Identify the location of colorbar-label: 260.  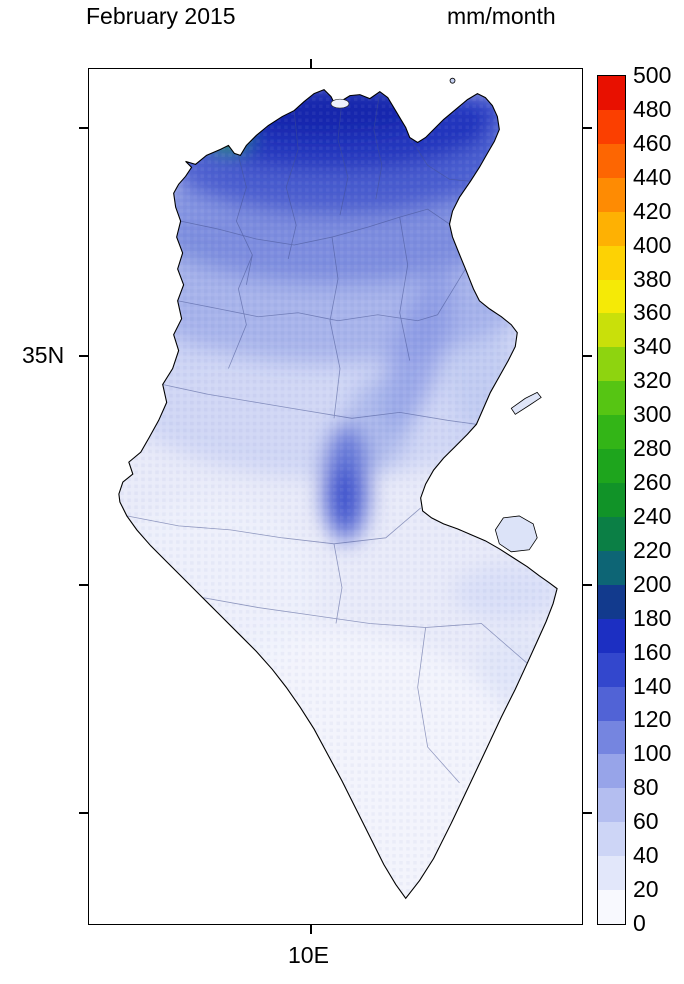
(652, 482).